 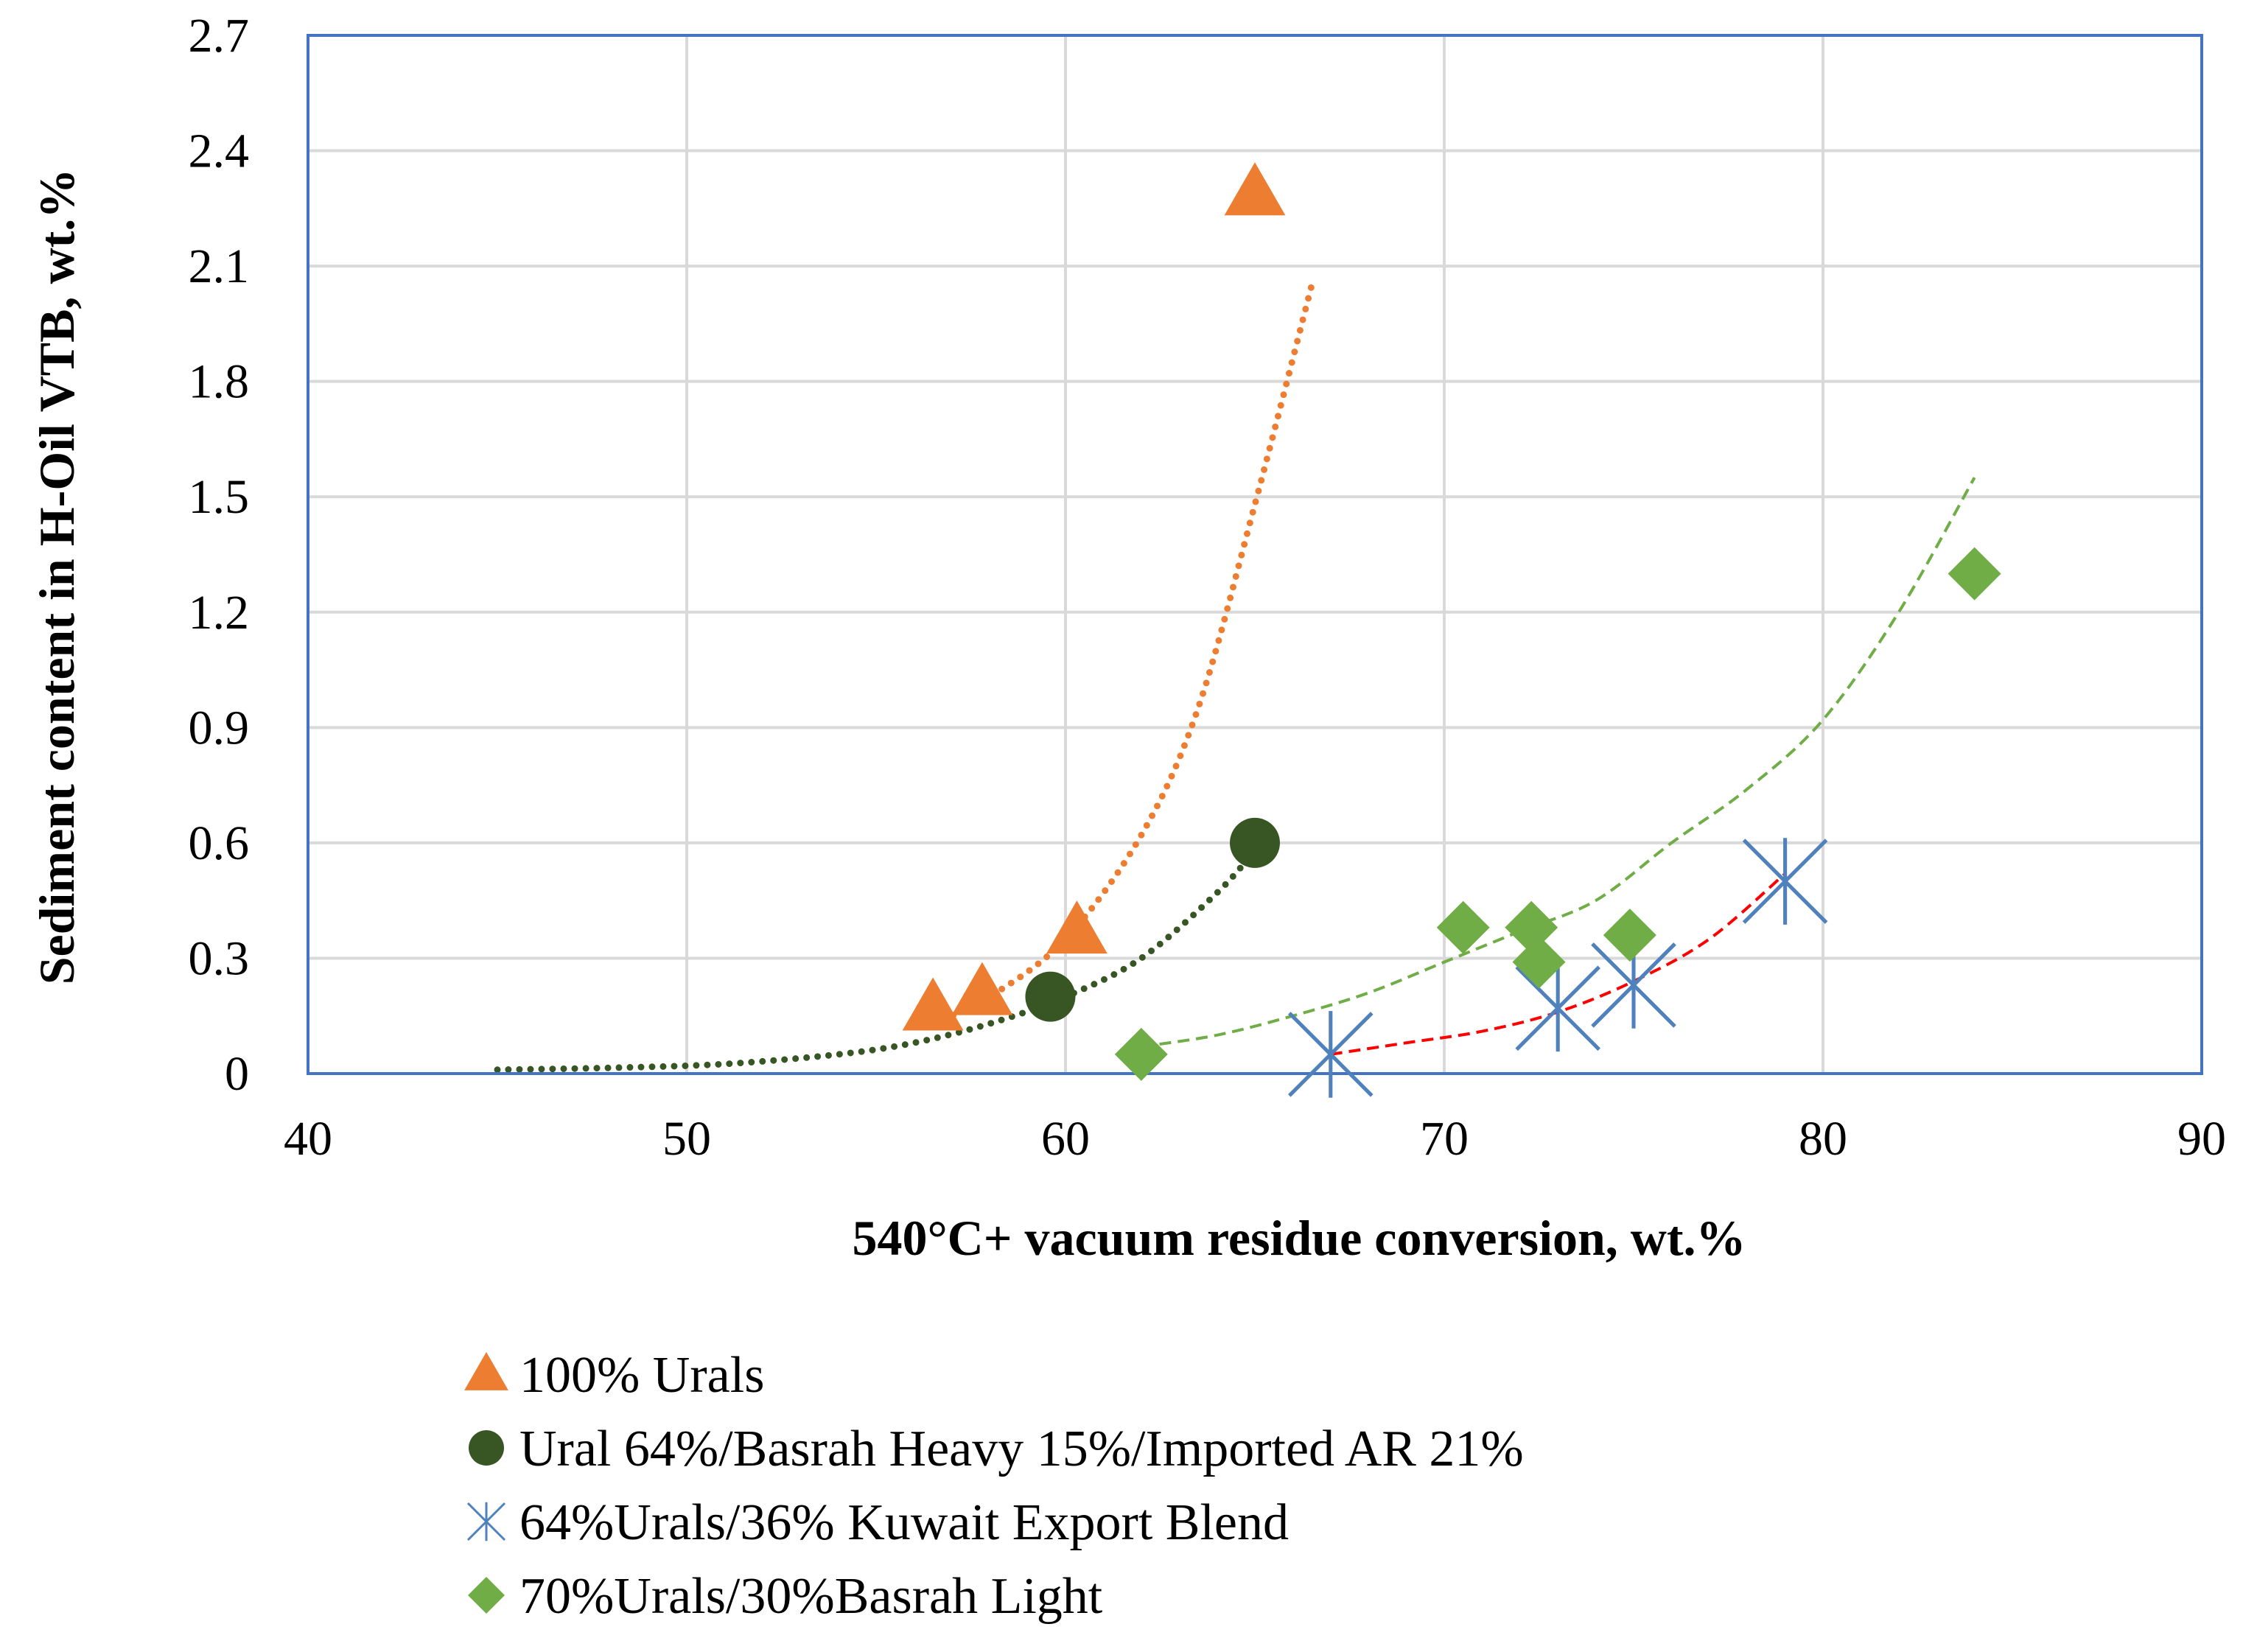 What do you see at coordinates (1255, 1139) in the screenshot?
I see `x-axis-tick-labels: 40 50 60 70 80 90` at bounding box center [1255, 1139].